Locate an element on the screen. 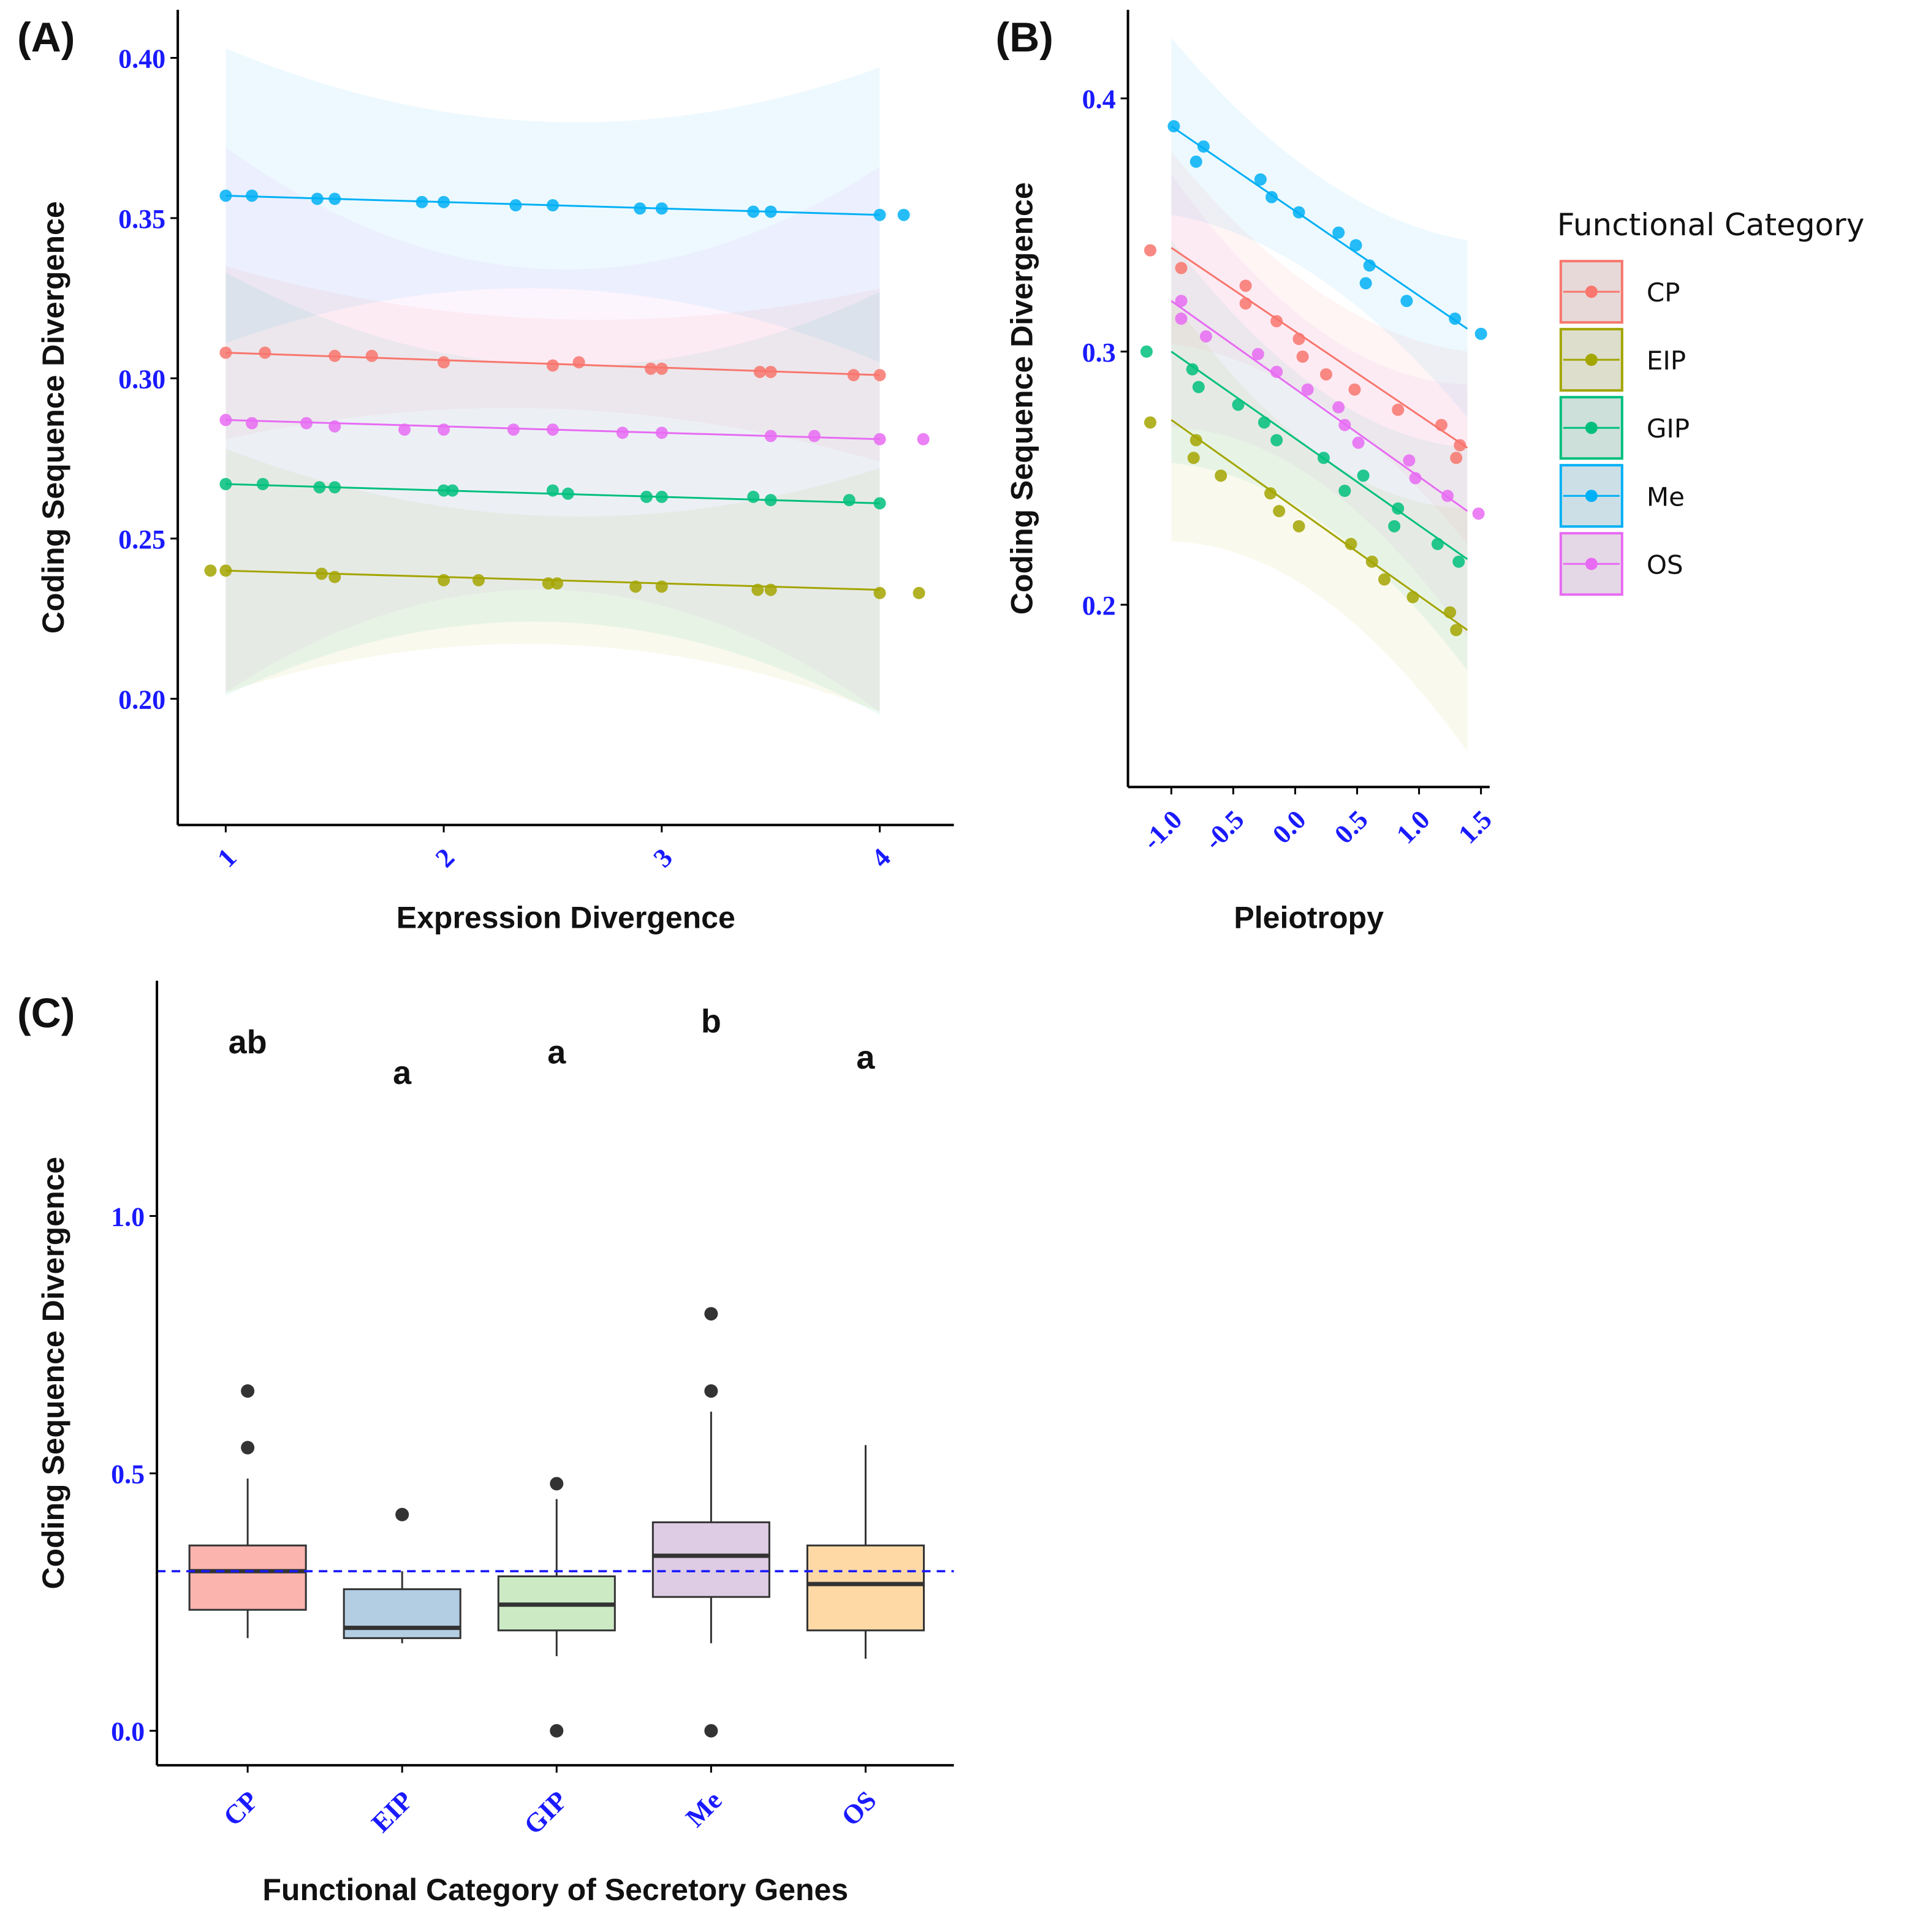 Image resolution: width=1920 pixels, height=1932 pixels. outlier-point-eip is located at coordinates (402, 1514).